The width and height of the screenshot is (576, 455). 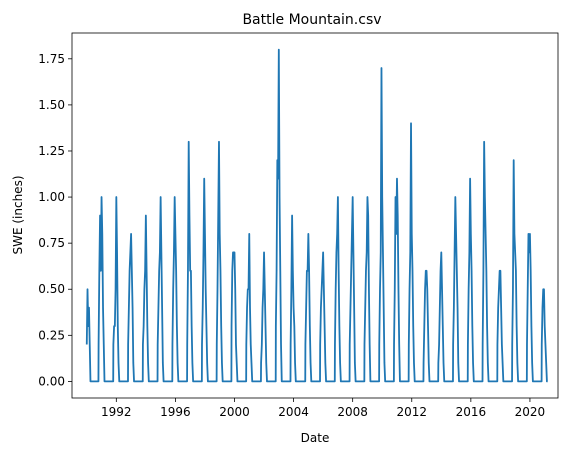 I want to click on x-tick-label: 2020, so click(x=530, y=412).